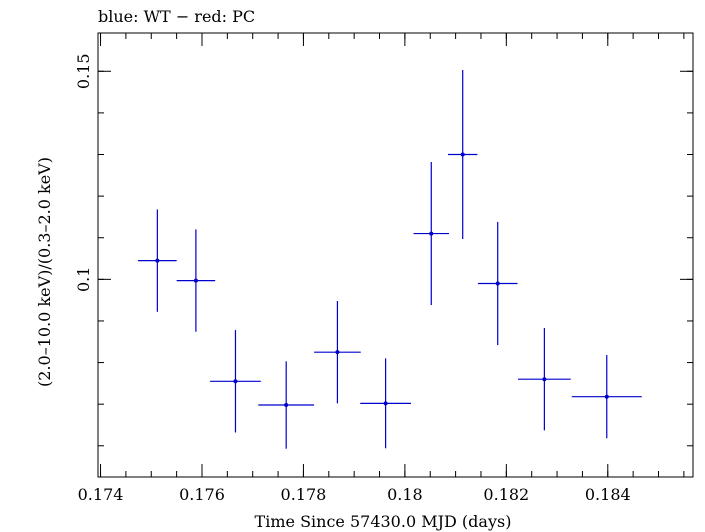 The image size is (705, 532). What do you see at coordinates (83, 71) in the screenshot?
I see `y-tick-label: 0.15` at bounding box center [83, 71].